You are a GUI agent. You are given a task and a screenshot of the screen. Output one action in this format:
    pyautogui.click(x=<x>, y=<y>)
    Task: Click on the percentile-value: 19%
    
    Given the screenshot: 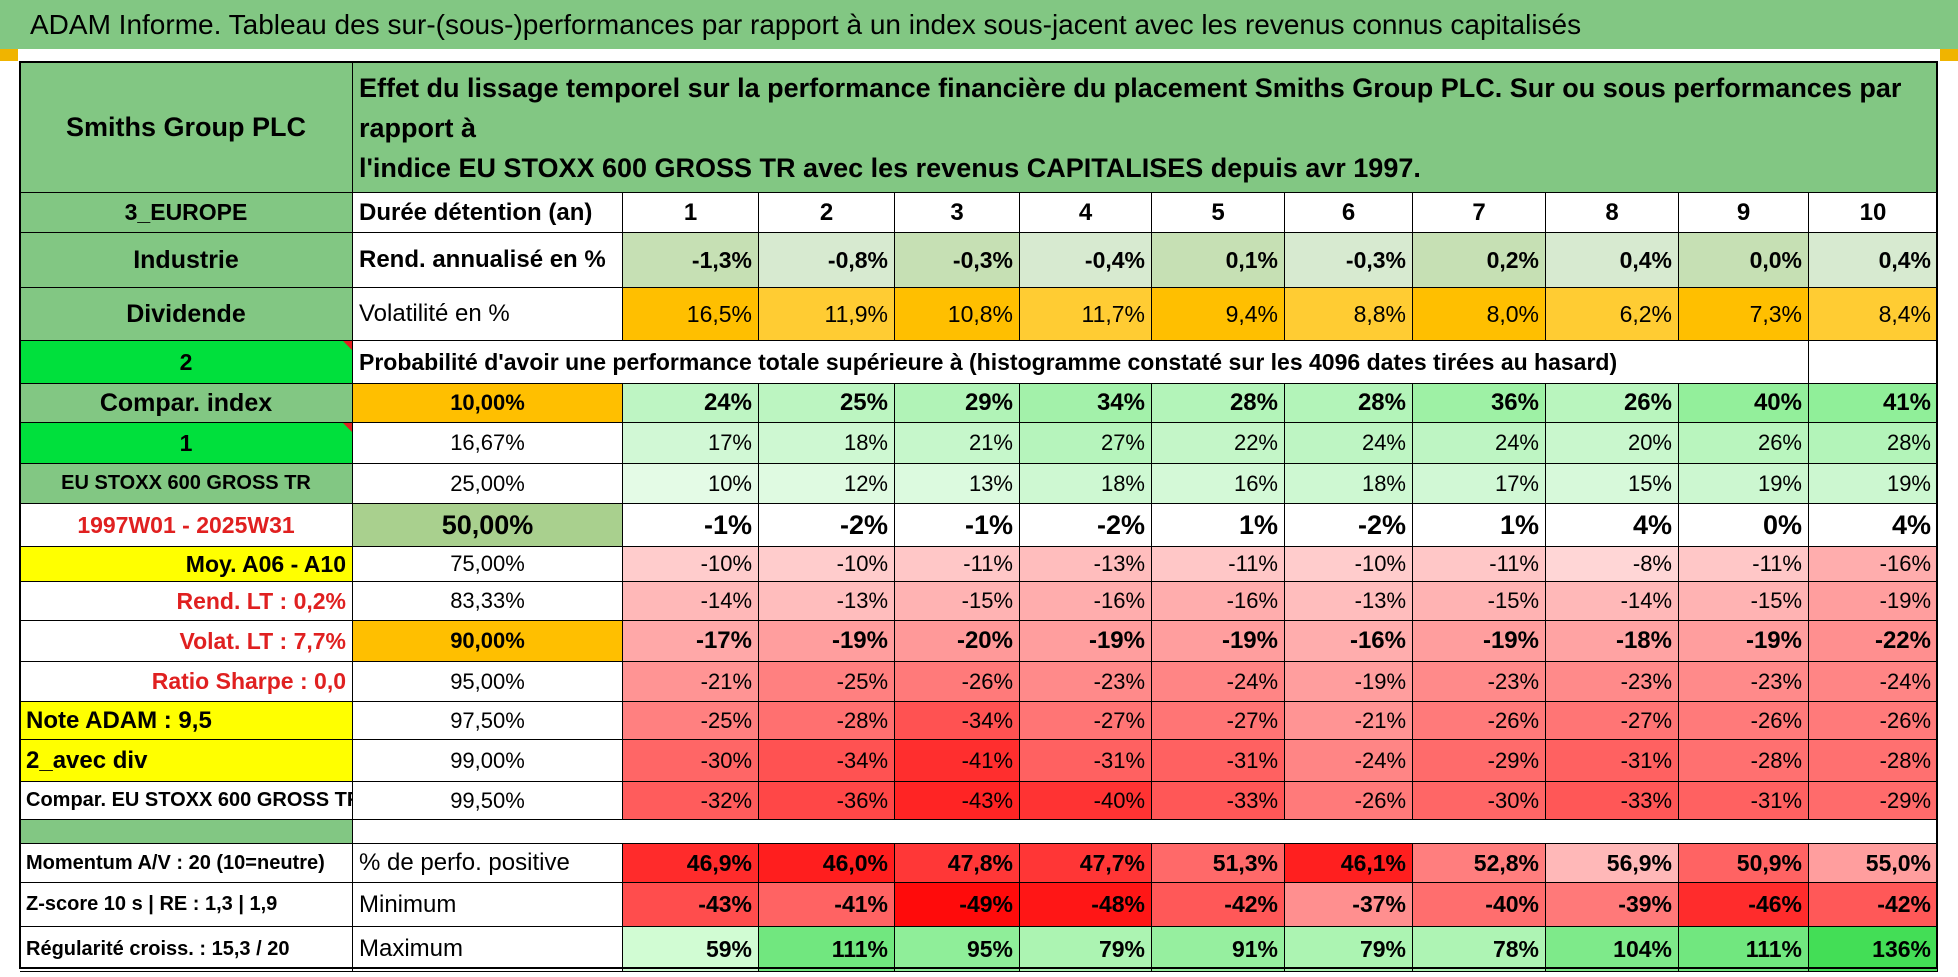 What is the action you would take?
    pyautogui.click(x=1744, y=484)
    